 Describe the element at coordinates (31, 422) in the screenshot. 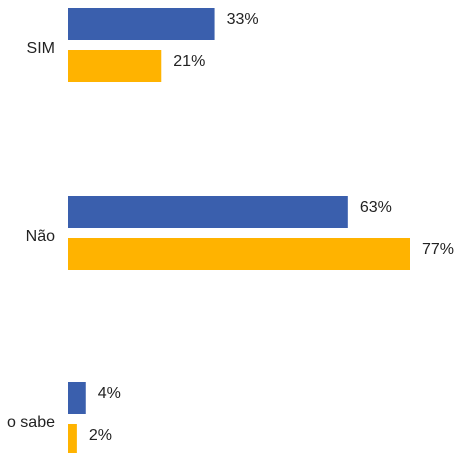

I see `category-label: o sabe` at that location.